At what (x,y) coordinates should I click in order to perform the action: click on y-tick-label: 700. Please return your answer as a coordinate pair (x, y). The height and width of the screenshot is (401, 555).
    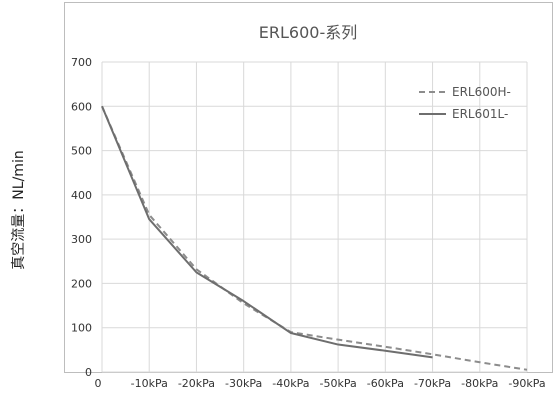
    Looking at the image, I should click on (81, 62).